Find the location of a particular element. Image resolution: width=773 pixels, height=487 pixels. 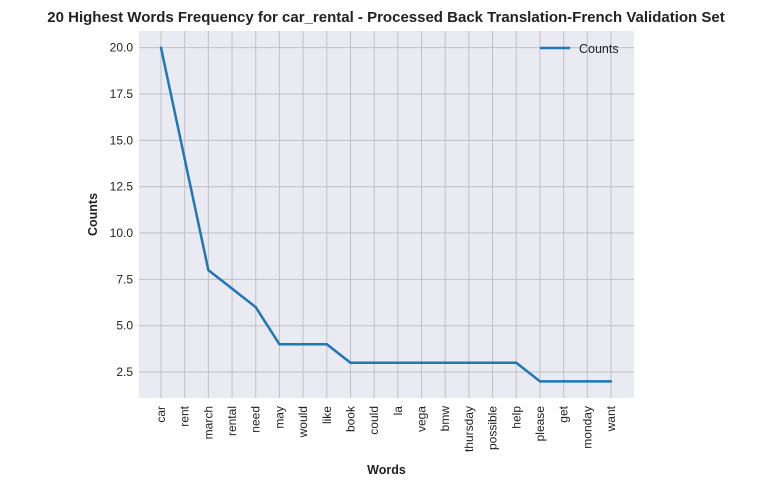

y-tick-label: 10.0 is located at coordinates (122, 233).